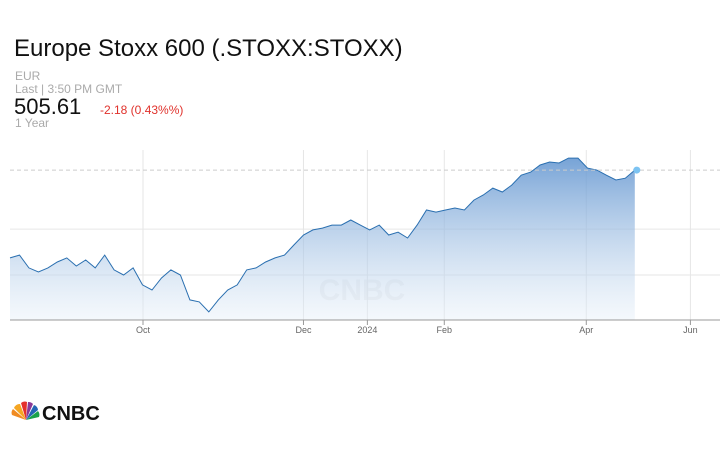 The image size is (720, 450). I want to click on currency: EUR, so click(28, 76).